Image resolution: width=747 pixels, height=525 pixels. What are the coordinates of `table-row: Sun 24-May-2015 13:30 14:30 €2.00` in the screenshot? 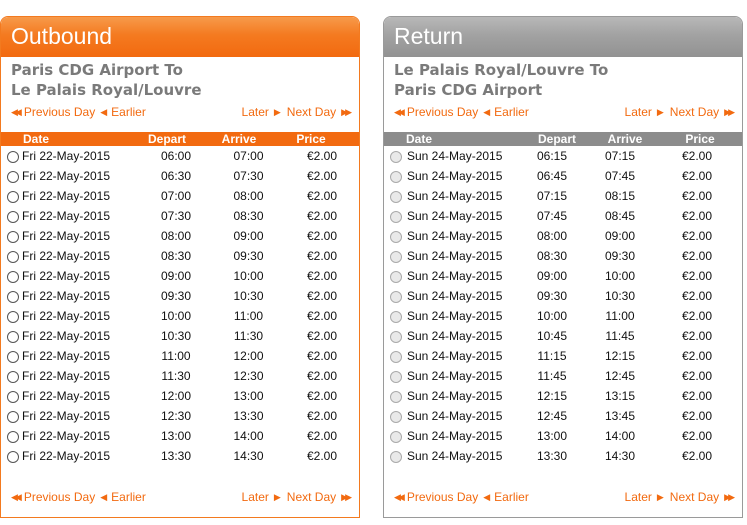 It's located at (563, 456).